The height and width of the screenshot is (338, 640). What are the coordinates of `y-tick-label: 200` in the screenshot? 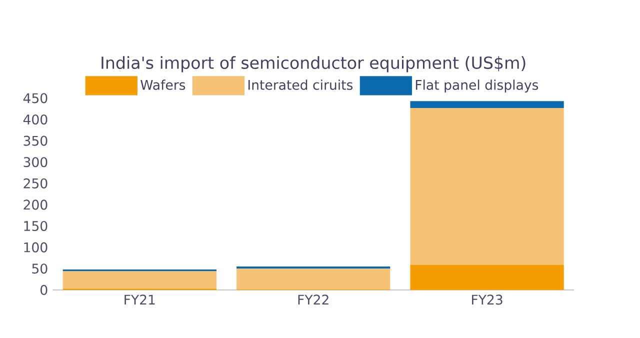 It's located at (36, 205).